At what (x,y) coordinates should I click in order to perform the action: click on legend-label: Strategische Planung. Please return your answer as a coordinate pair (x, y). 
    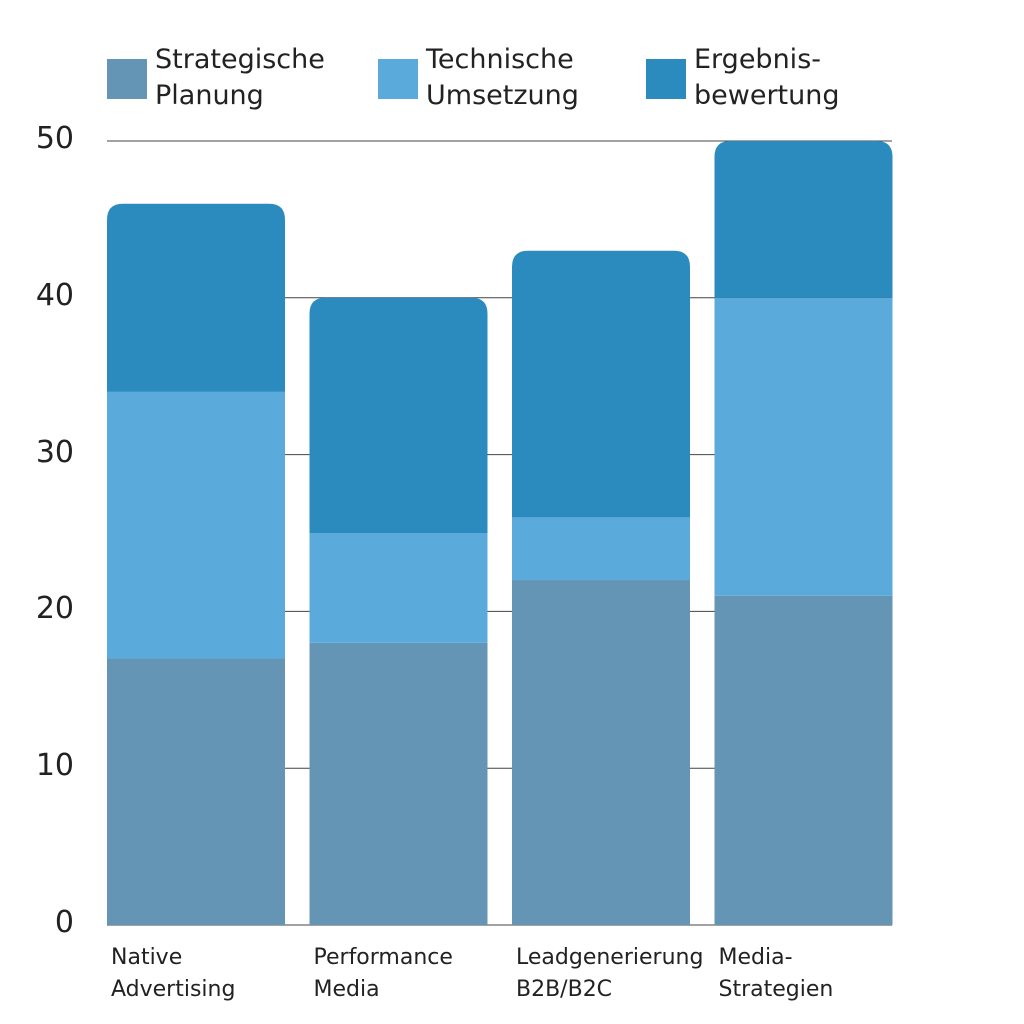
    Looking at the image, I should click on (240, 77).